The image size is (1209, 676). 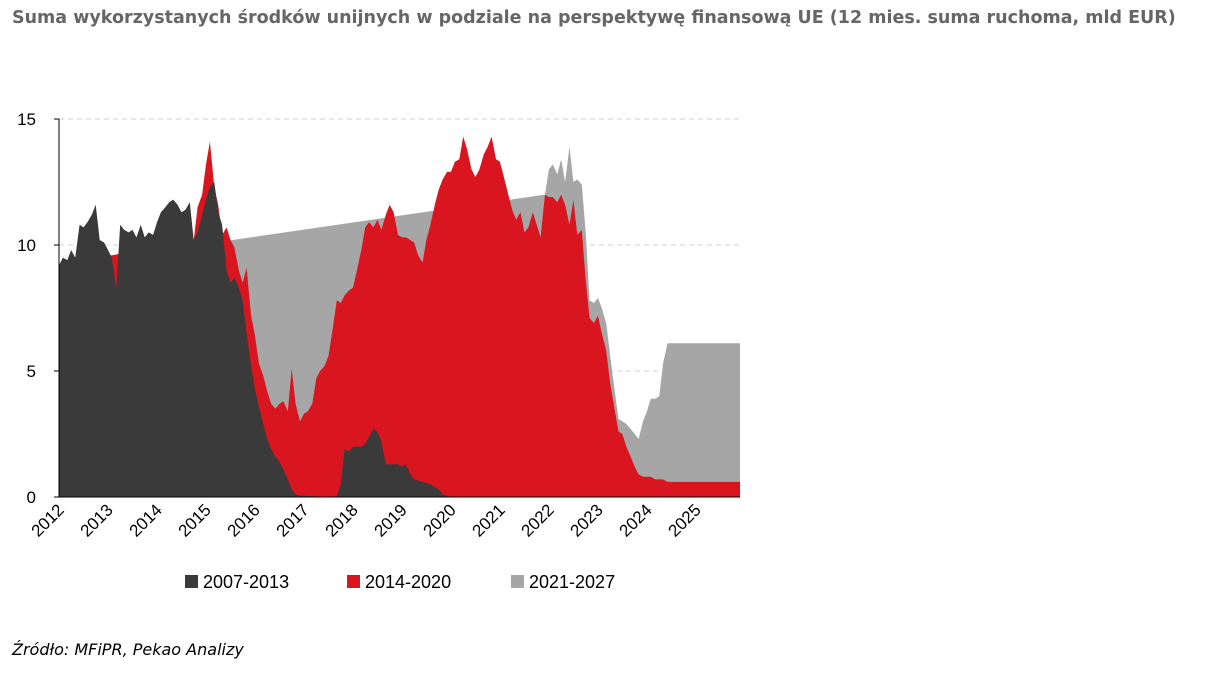 I want to click on legend-swatch-2007-2013, so click(x=191, y=581).